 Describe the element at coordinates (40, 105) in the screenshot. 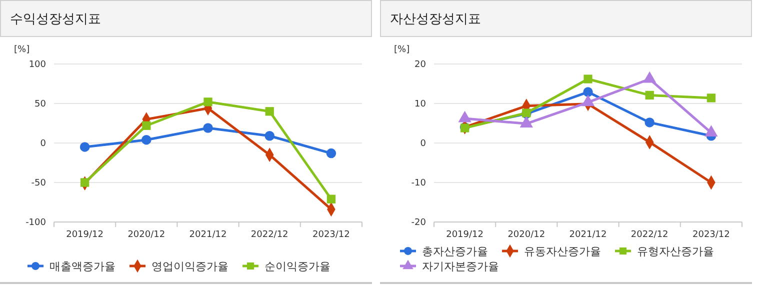

I see `y-tick-label: 50` at that location.